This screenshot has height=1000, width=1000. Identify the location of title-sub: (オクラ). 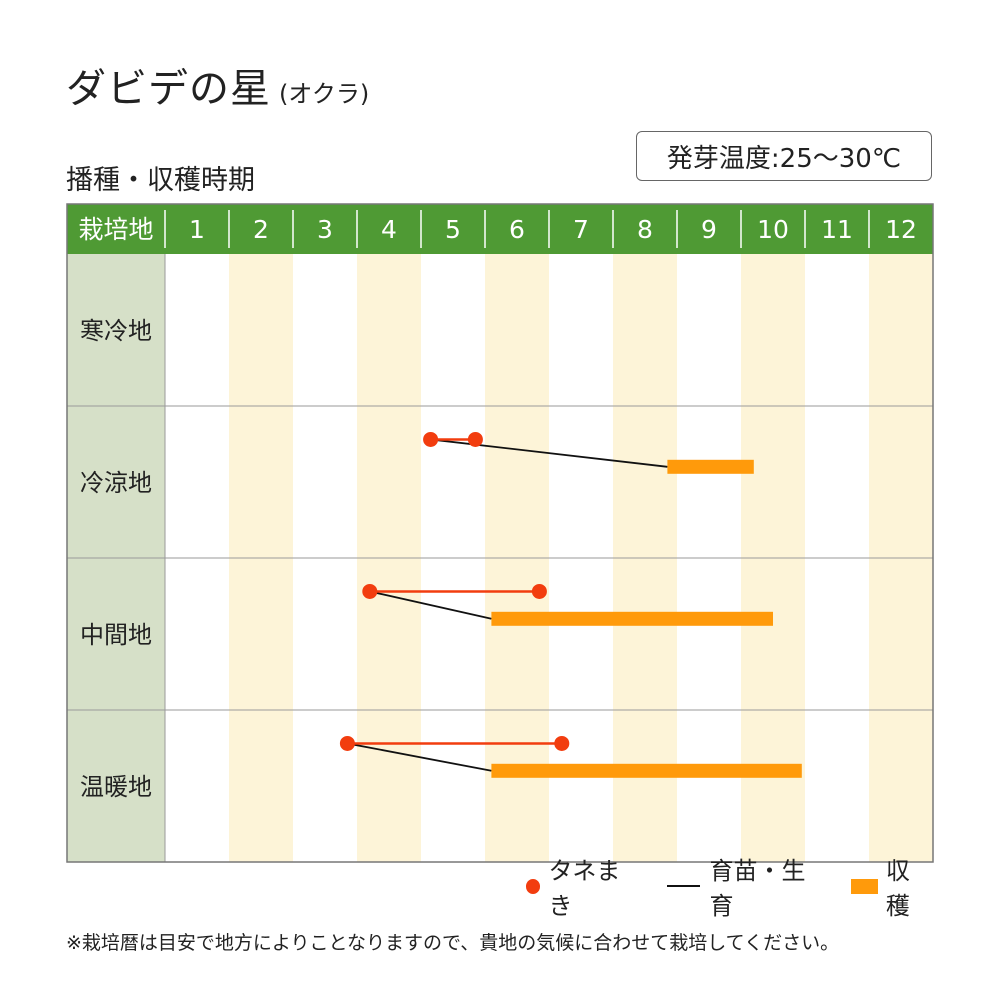
(324, 94).